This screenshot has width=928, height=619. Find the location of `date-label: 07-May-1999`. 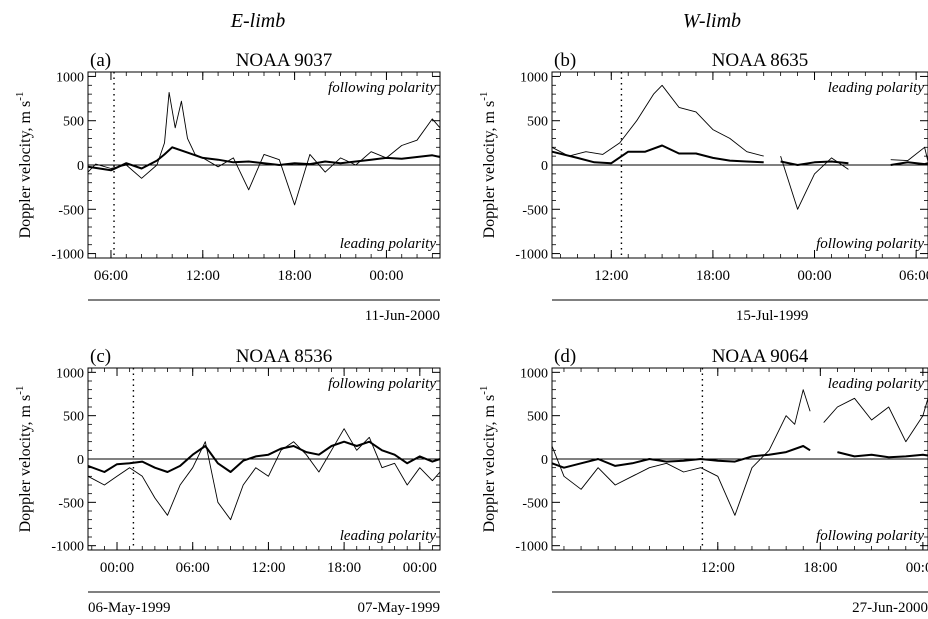

date-label: 07-May-1999 is located at coordinates (399, 608).